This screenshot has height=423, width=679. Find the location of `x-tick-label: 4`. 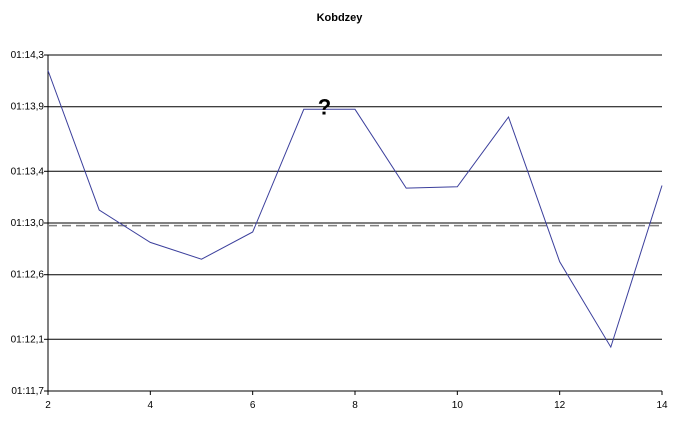

x-tick-label: 4 is located at coordinates (151, 405).